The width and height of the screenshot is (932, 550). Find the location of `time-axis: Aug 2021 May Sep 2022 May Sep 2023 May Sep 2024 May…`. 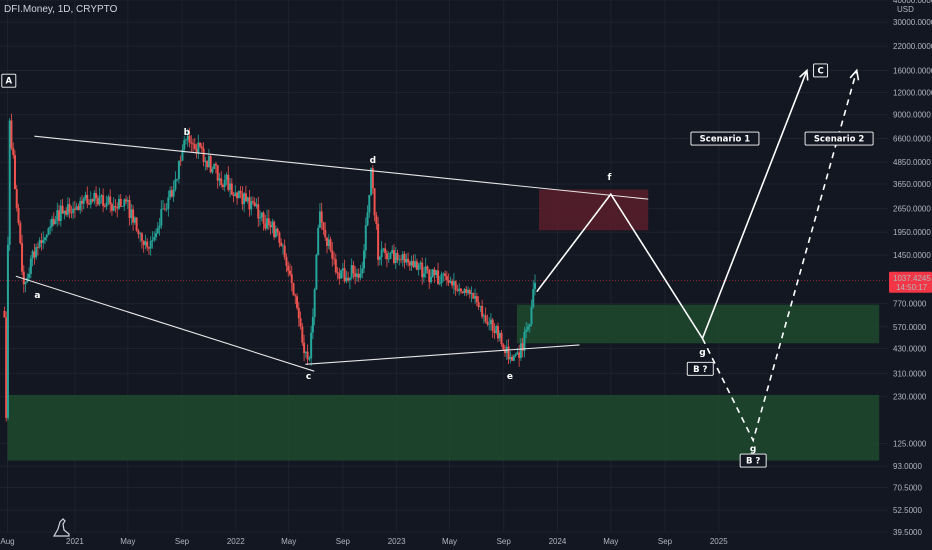

time-axis: Aug 2021 May Sep 2022 May Sep 2023 May Sep 2024 May… is located at coordinates (444, 541).